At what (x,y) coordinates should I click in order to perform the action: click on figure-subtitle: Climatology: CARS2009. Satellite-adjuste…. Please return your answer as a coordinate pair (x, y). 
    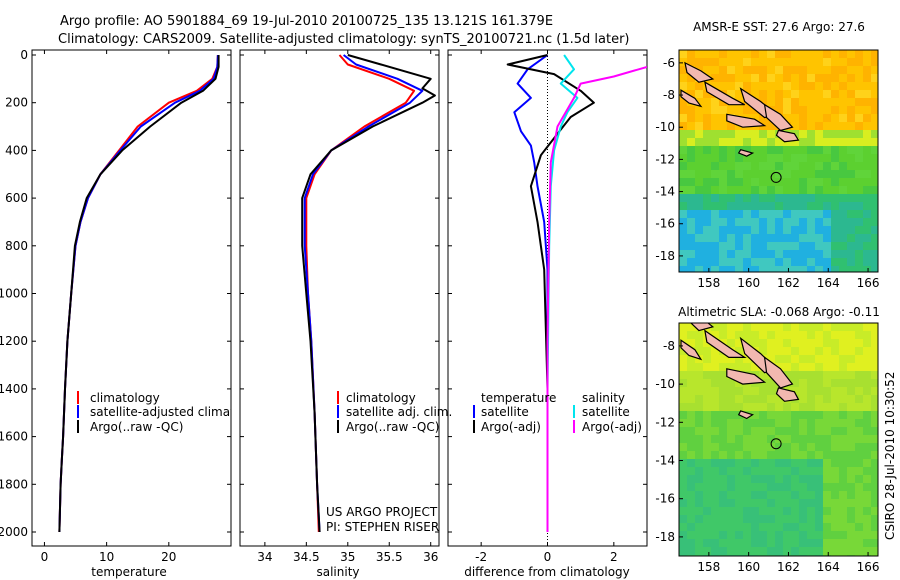
    Looking at the image, I should click on (344, 39).